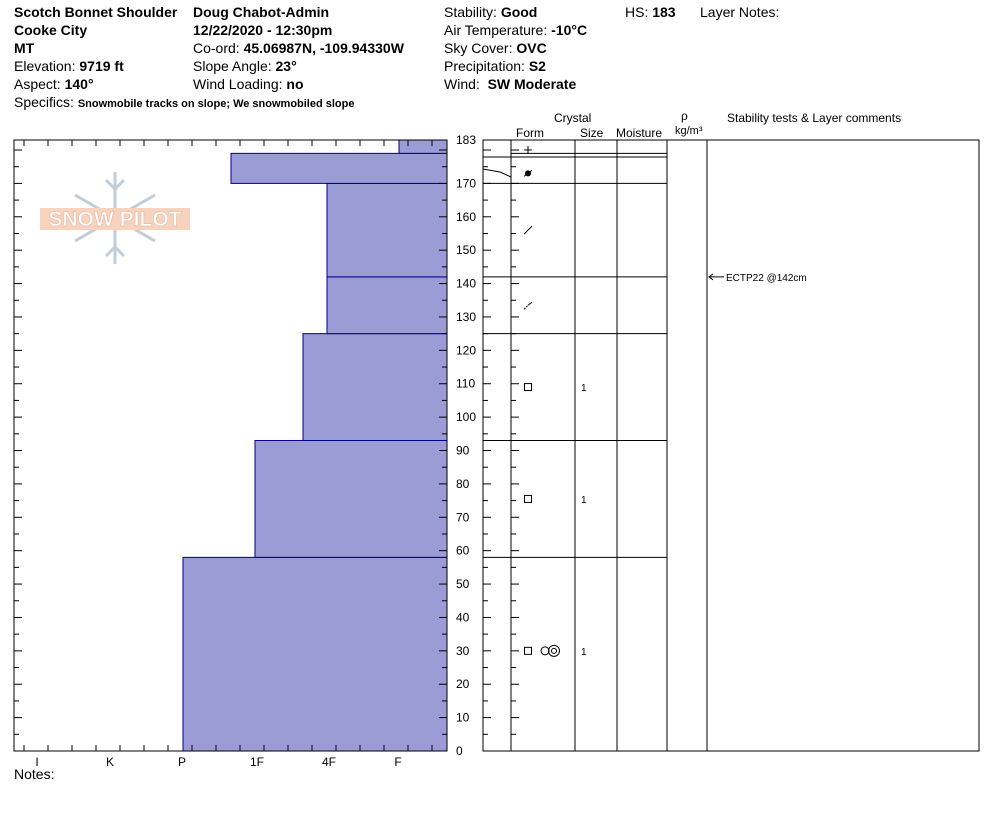  I want to click on precip-value: S2, so click(537, 66).